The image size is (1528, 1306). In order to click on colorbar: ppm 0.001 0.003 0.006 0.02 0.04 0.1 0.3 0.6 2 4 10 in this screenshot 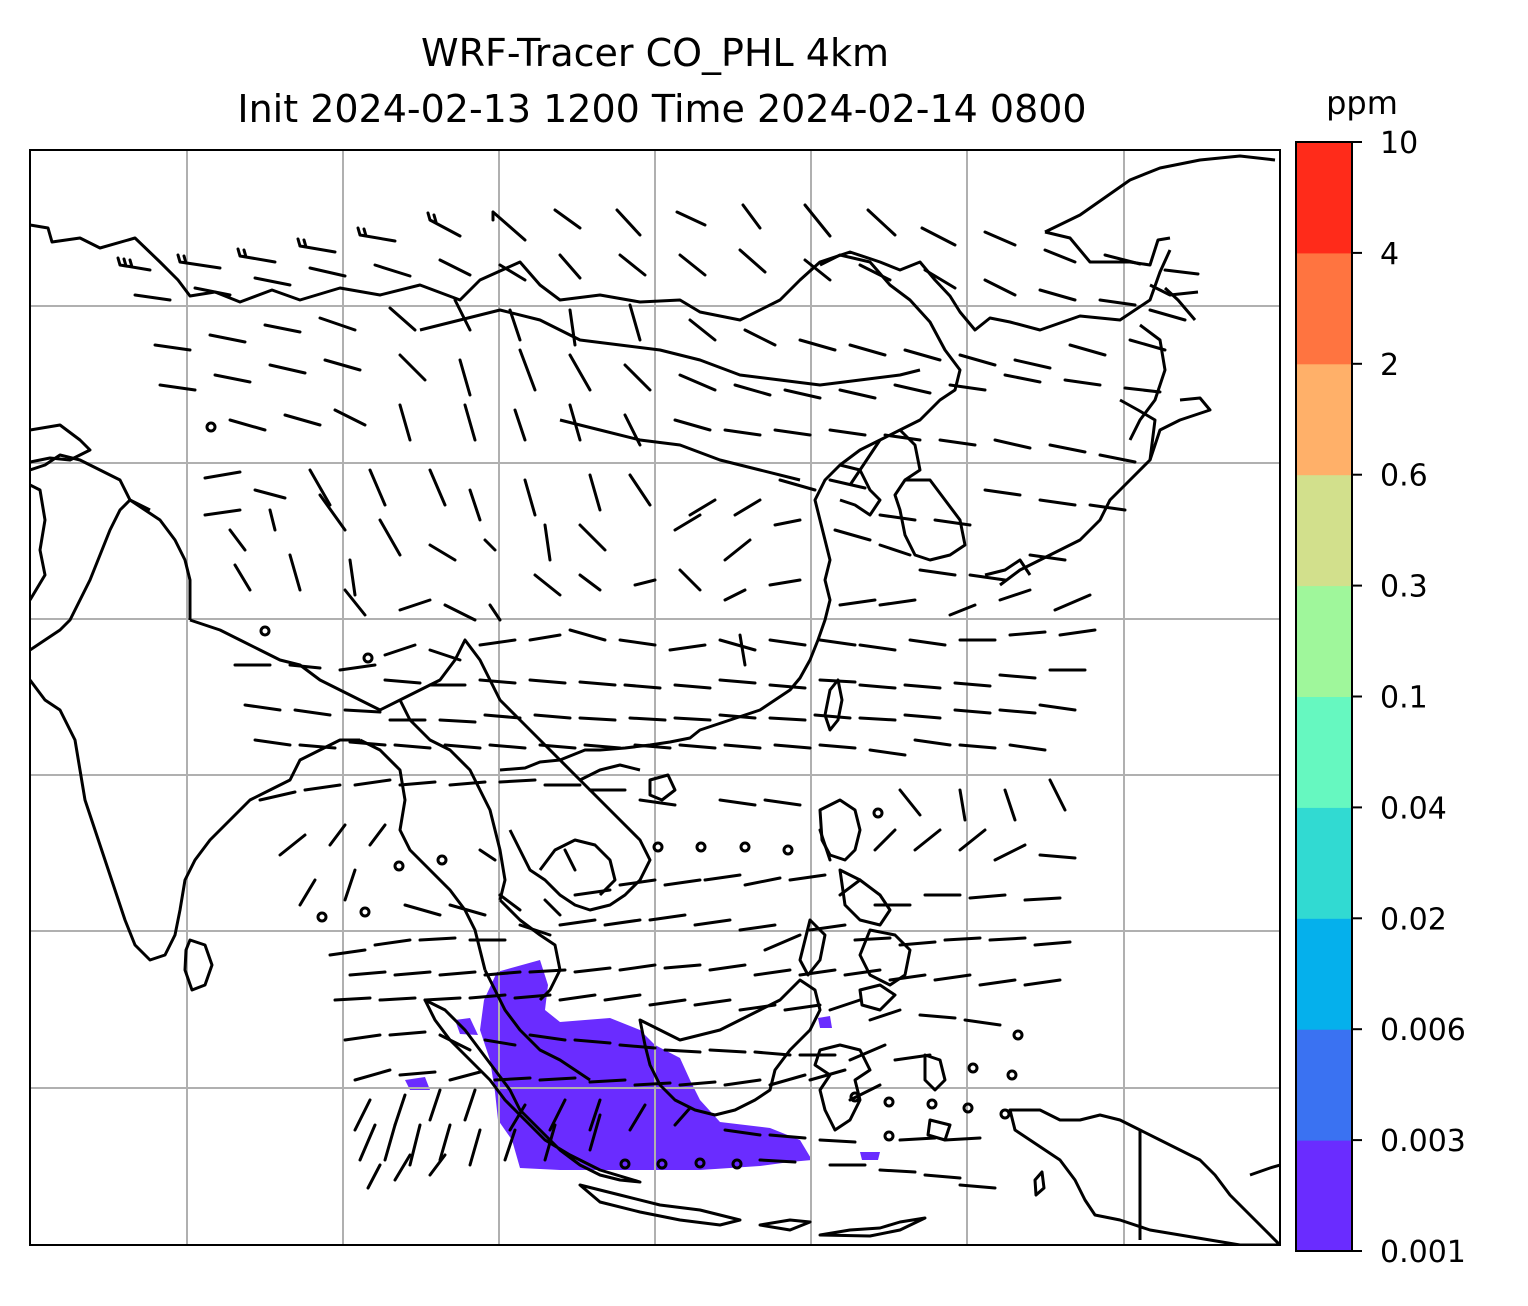, I will do `click(1380, 677)`.